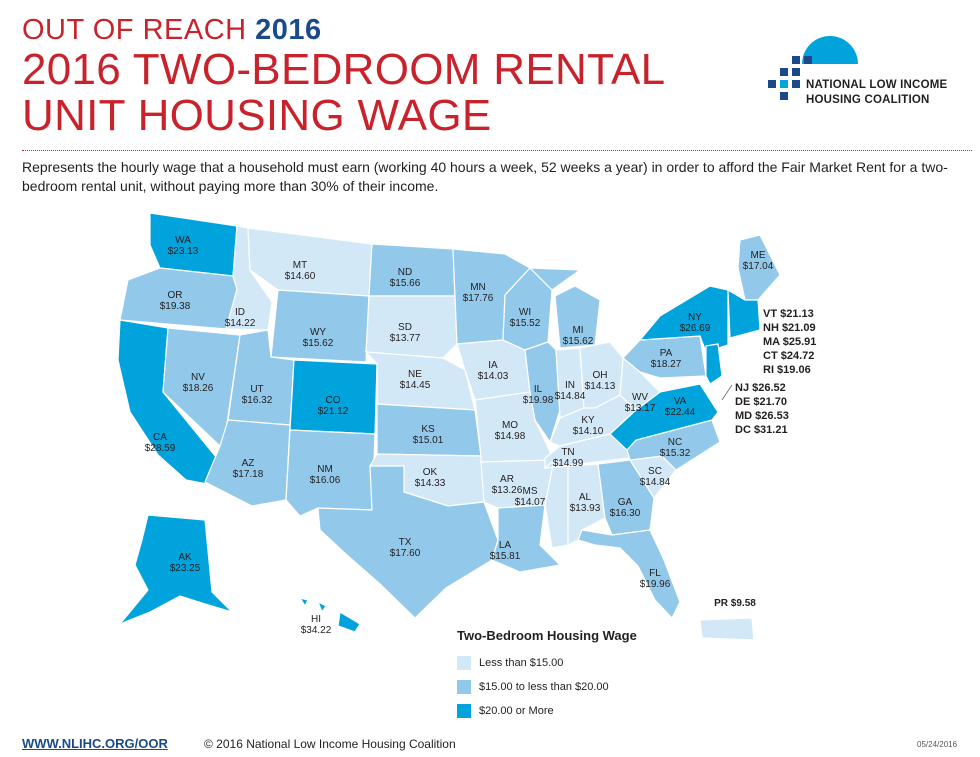 The height and width of the screenshot is (757, 980). Describe the element at coordinates (538, 389) in the screenshot. I see `state-label-il: IL` at that location.